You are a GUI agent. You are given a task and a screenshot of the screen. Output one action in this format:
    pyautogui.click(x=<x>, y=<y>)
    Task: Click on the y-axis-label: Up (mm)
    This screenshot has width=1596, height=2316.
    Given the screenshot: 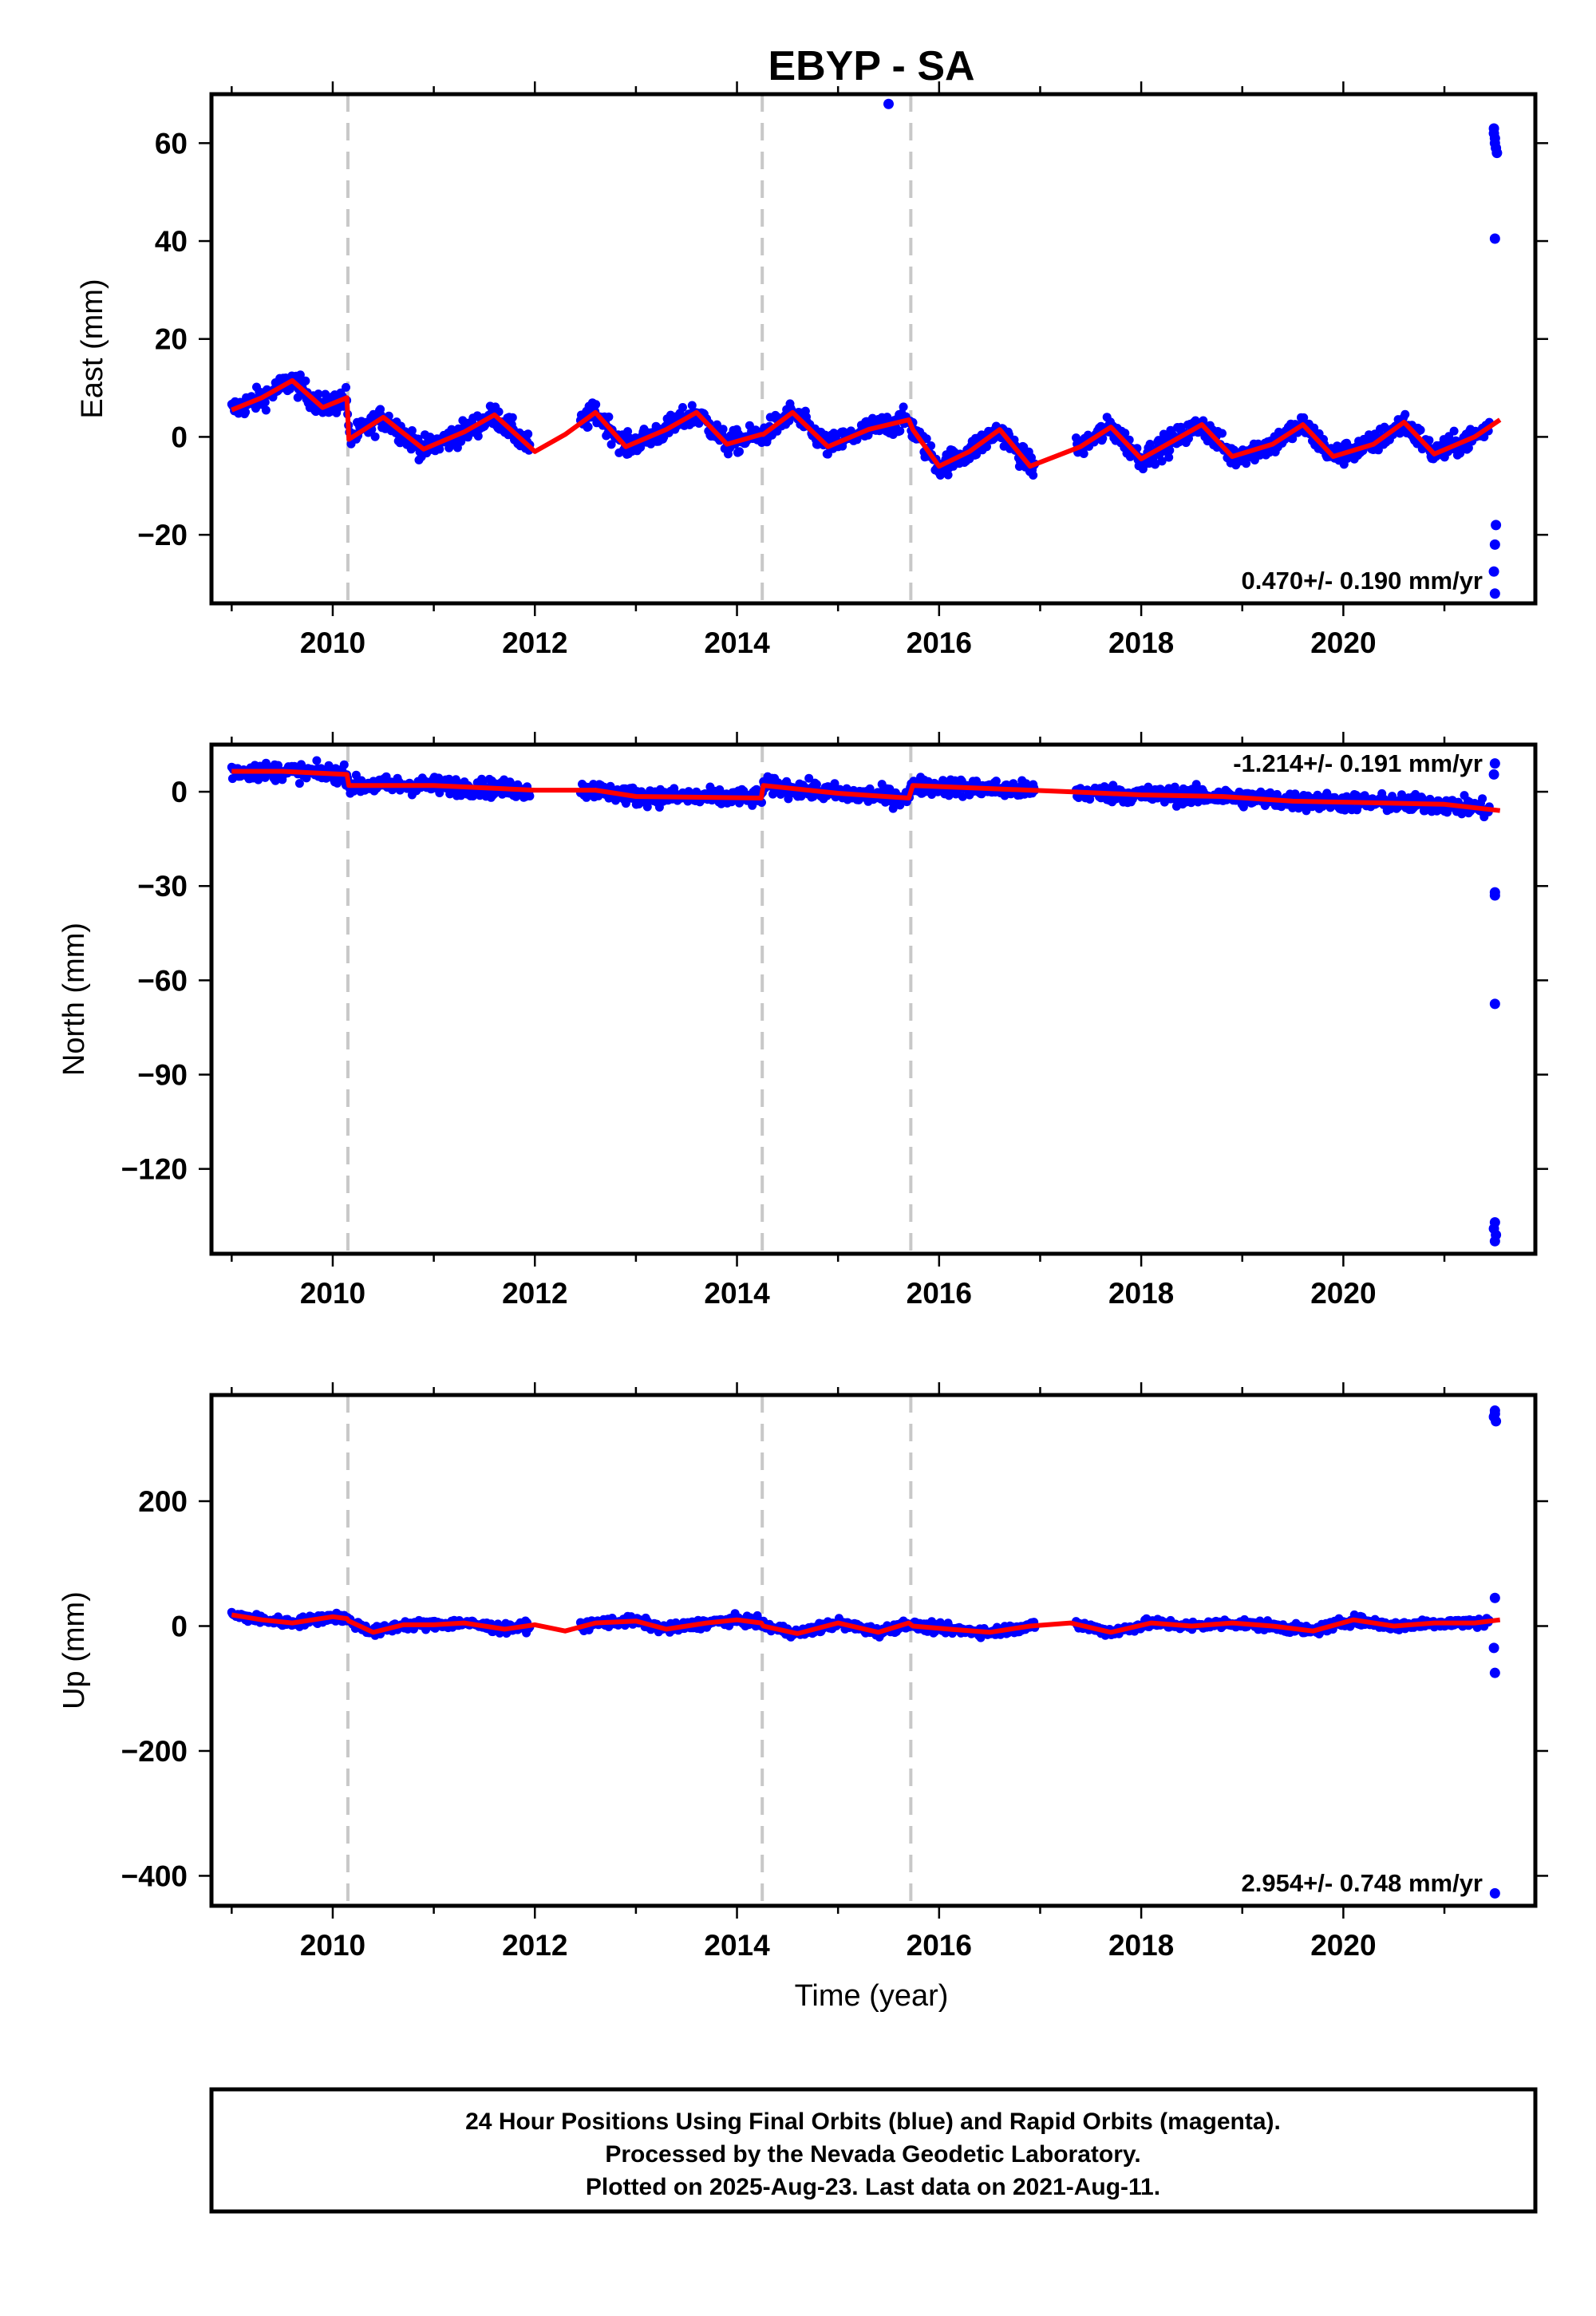 What is the action you would take?
    pyautogui.click(x=74, y=1650)
    